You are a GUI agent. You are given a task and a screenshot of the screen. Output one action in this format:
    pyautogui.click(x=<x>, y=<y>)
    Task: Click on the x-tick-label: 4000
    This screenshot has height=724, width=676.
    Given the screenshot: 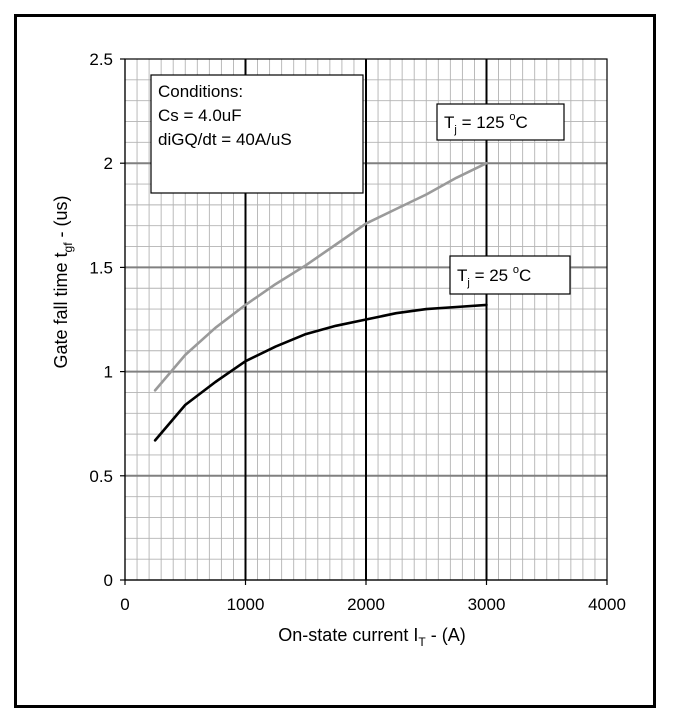 What is the action you would take?
    pyautogui.click(x=607, y=604)
    